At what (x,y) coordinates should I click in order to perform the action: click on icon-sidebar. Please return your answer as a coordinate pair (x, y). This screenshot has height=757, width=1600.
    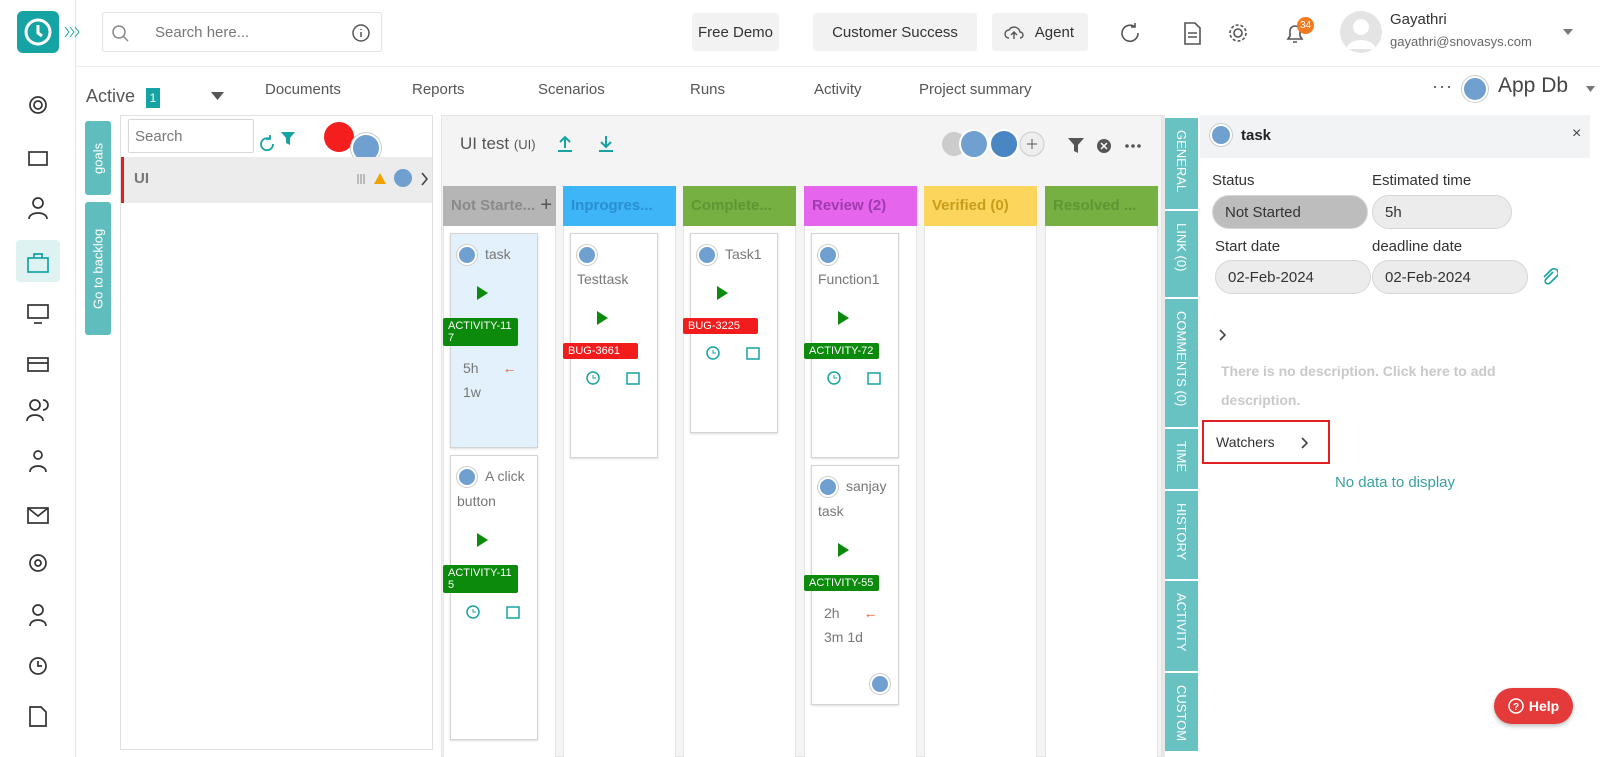
    Looking at the image, I should click on (40, 378).